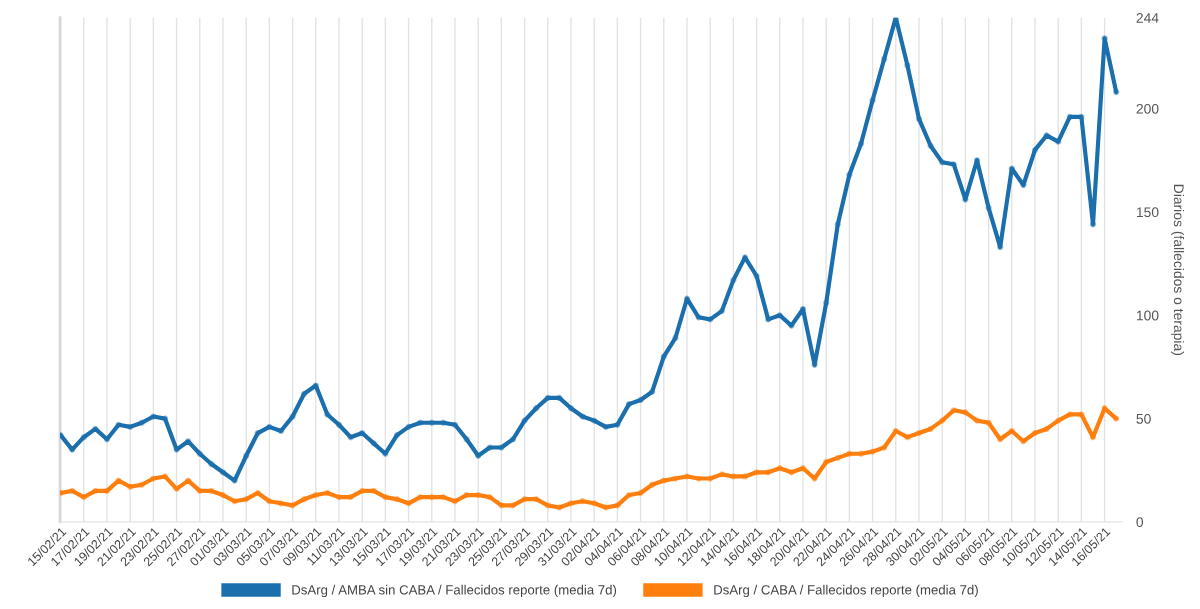  Describe the element at coordinates (1147, 108) in the screenshot. I see `y-tick-label: 200` at that location.